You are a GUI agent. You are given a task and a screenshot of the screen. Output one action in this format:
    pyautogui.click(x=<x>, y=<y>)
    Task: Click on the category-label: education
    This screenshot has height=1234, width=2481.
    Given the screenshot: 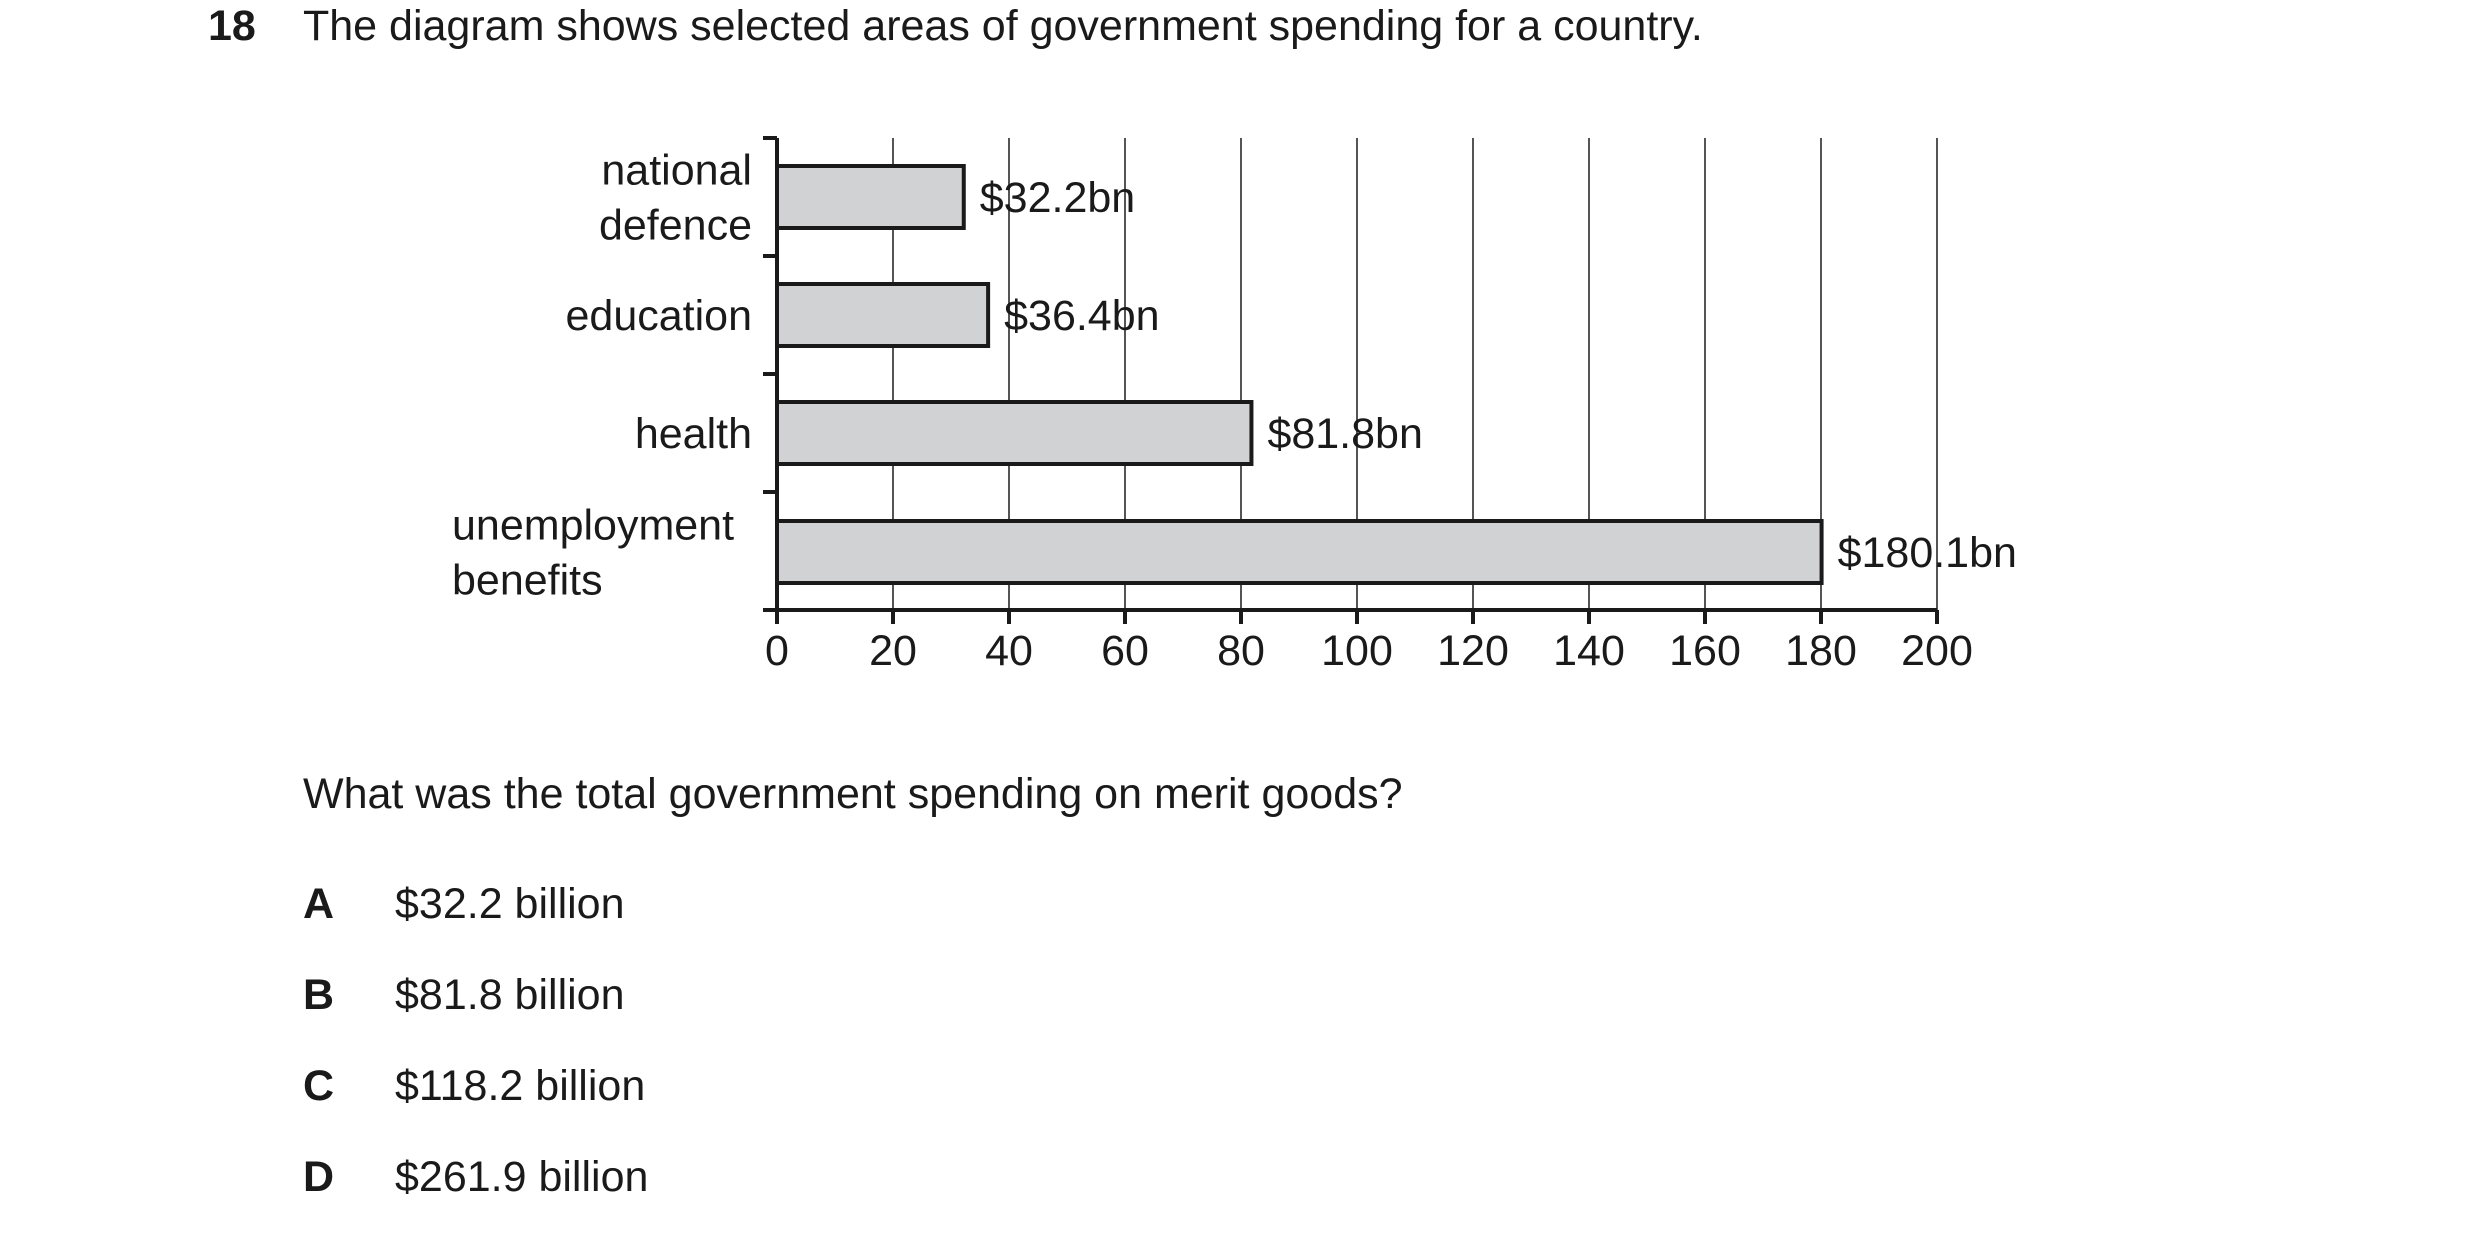 What is the action you would take?
    pyautogui.click(x=659, y=316)
    